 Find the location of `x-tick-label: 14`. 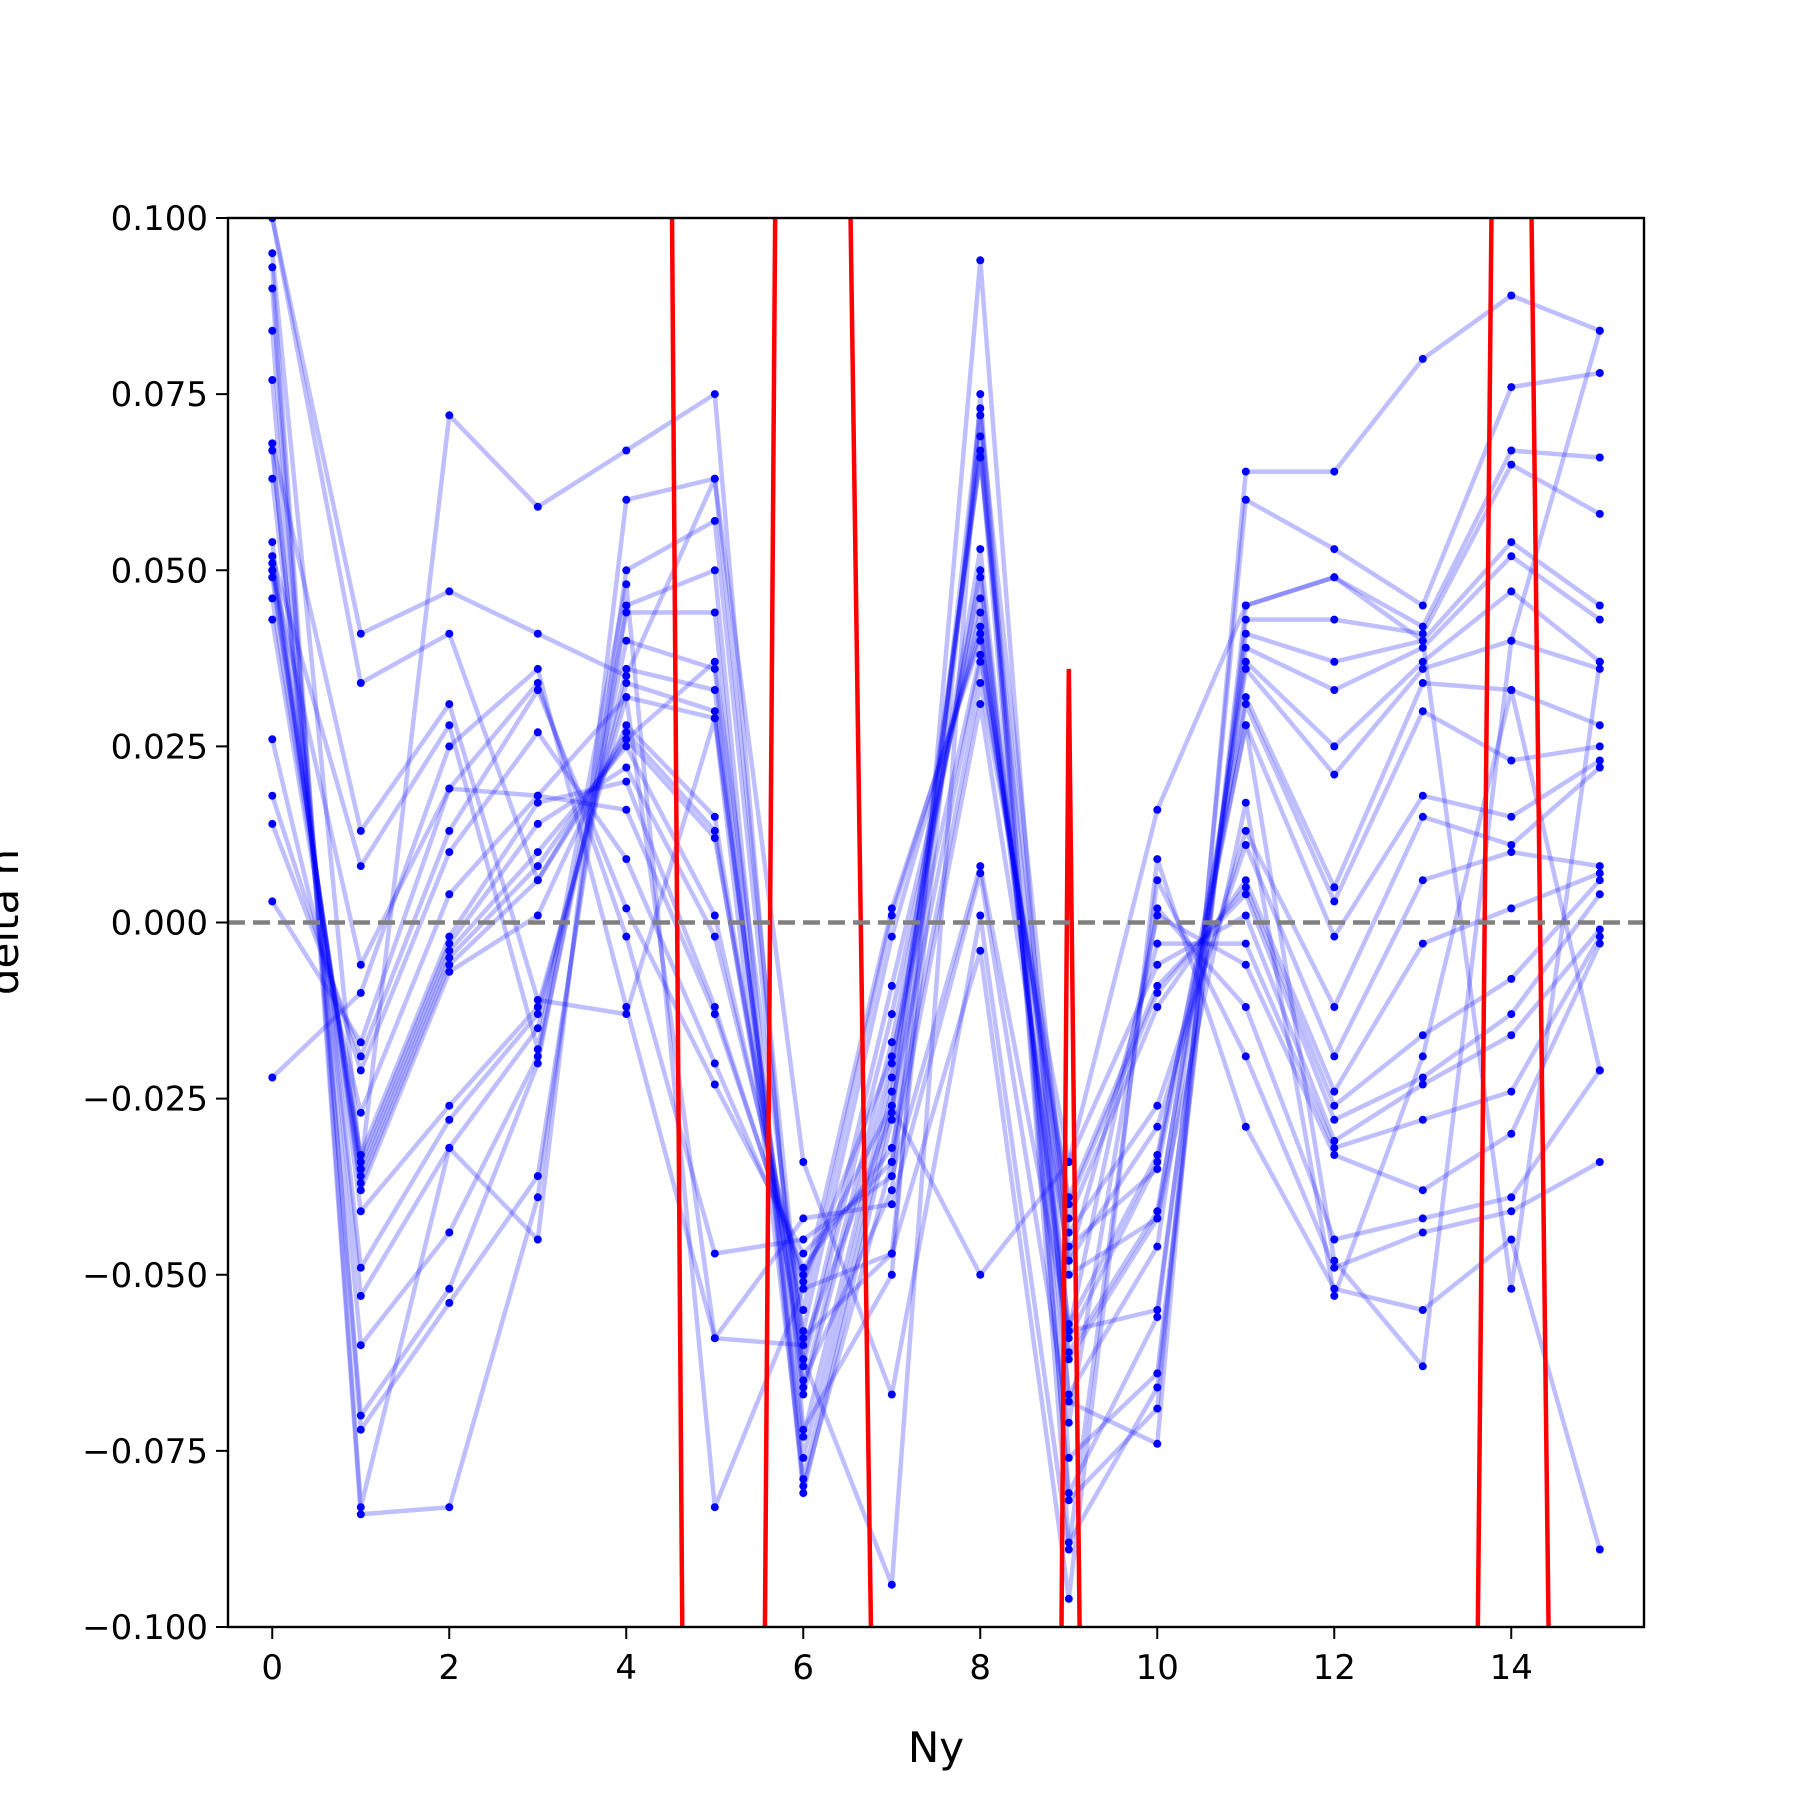

x-tick-label: 14 is located at coordinates (1511, 1668).